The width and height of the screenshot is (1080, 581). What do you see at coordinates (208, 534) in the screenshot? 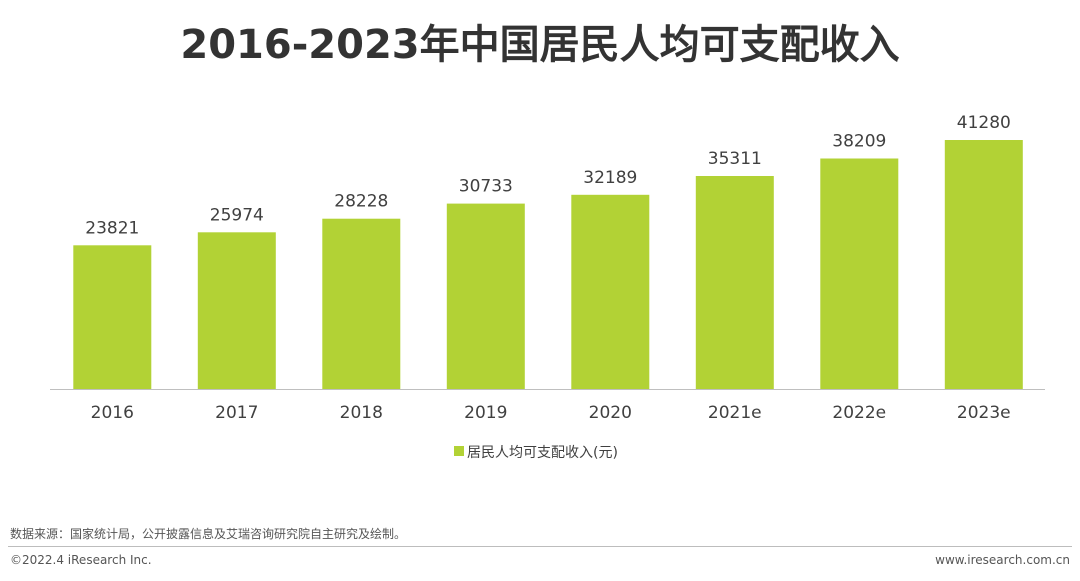
I see `data-source-note: 数据来源：国家统计局，公开披露信息及艾瑞咨询研究院自主研究及绘制。` at bounding box center [208, 534].